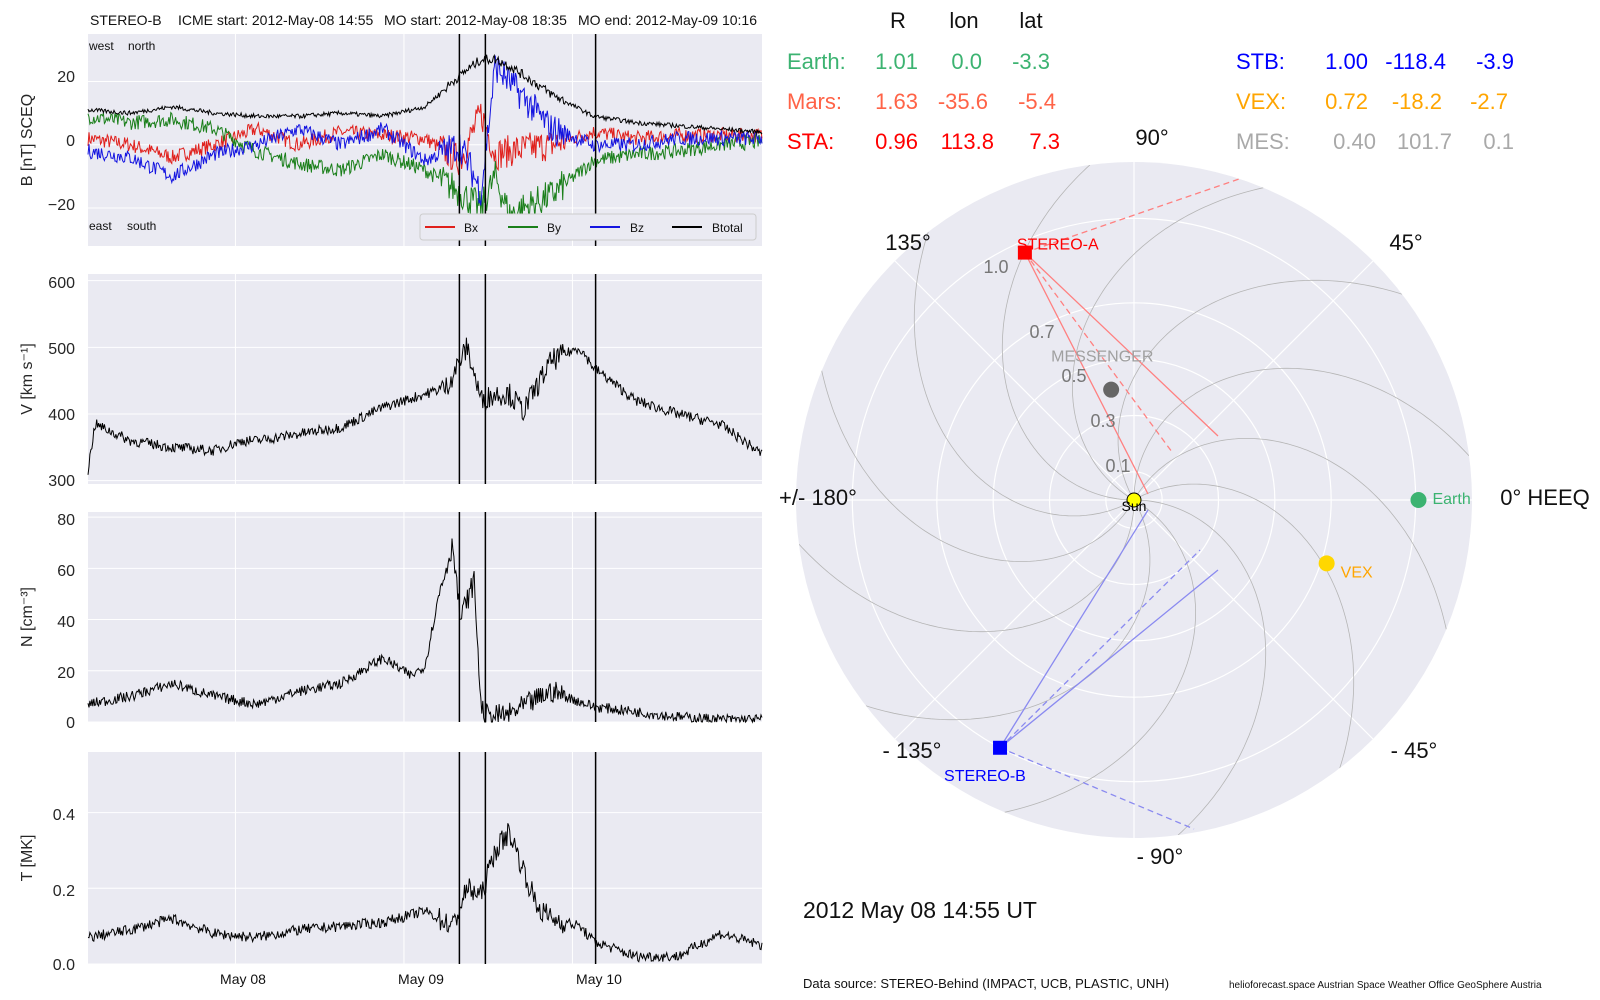 This screenshot has width=1600, height=1000. Describe the element at coordinates (1326, 563) in the screenshot. I see `vex-marker` at that location.